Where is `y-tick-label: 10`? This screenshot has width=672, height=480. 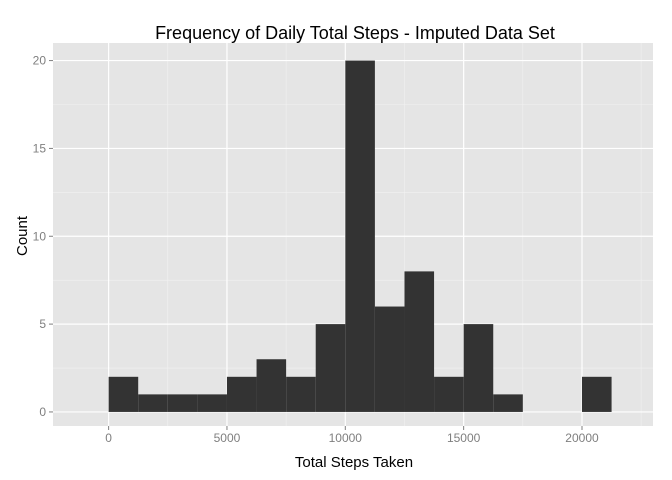 y-tick-label: 10 is located at coordinates (40, 236).